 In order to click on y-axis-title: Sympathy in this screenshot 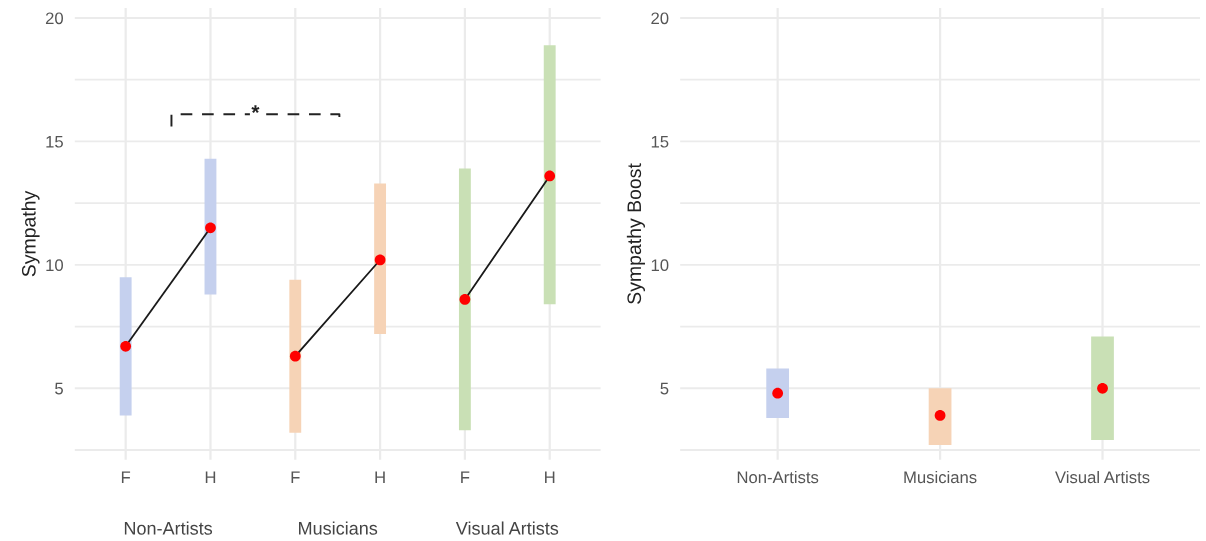, I will do `click(30, 233)`.